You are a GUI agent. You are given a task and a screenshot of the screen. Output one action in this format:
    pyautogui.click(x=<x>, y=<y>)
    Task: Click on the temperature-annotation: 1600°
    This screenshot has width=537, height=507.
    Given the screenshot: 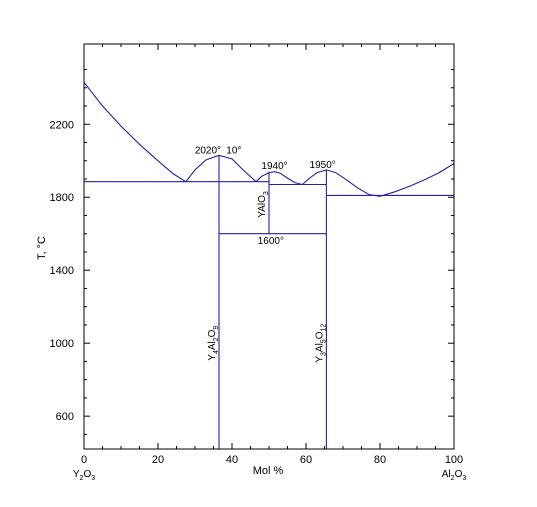 What is the action you would take?
    pyautogui.click(x=271, y=241)
    